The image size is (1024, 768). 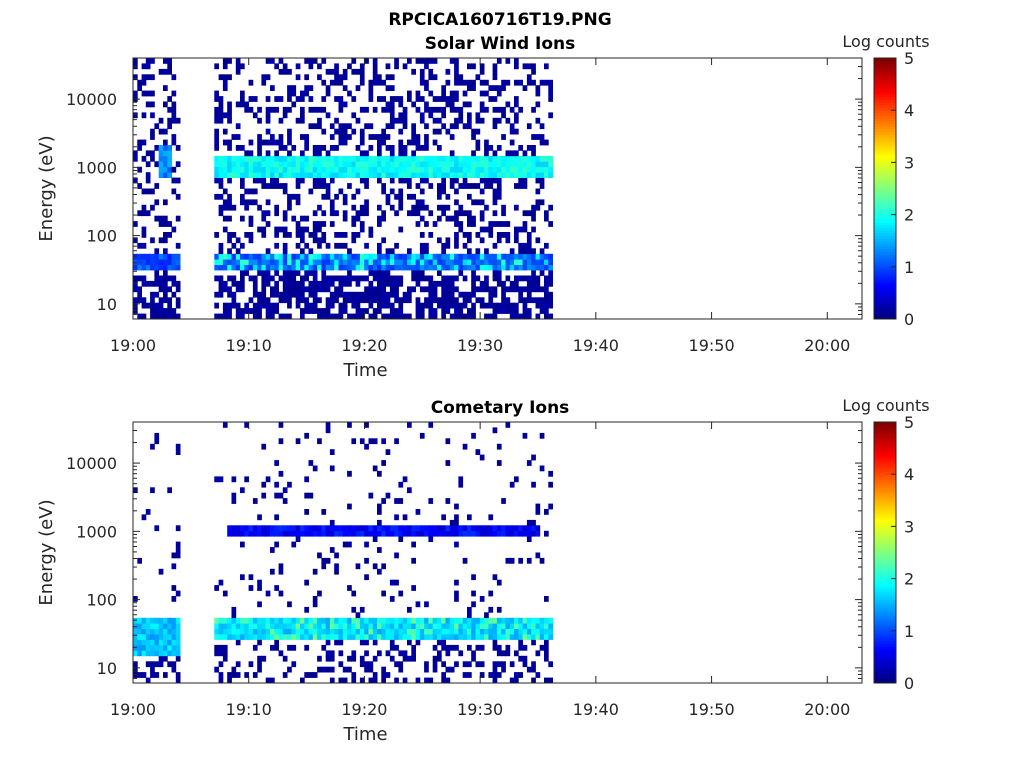 I want to click on x-tick-label: 19:40, so click(x=596, y=709).